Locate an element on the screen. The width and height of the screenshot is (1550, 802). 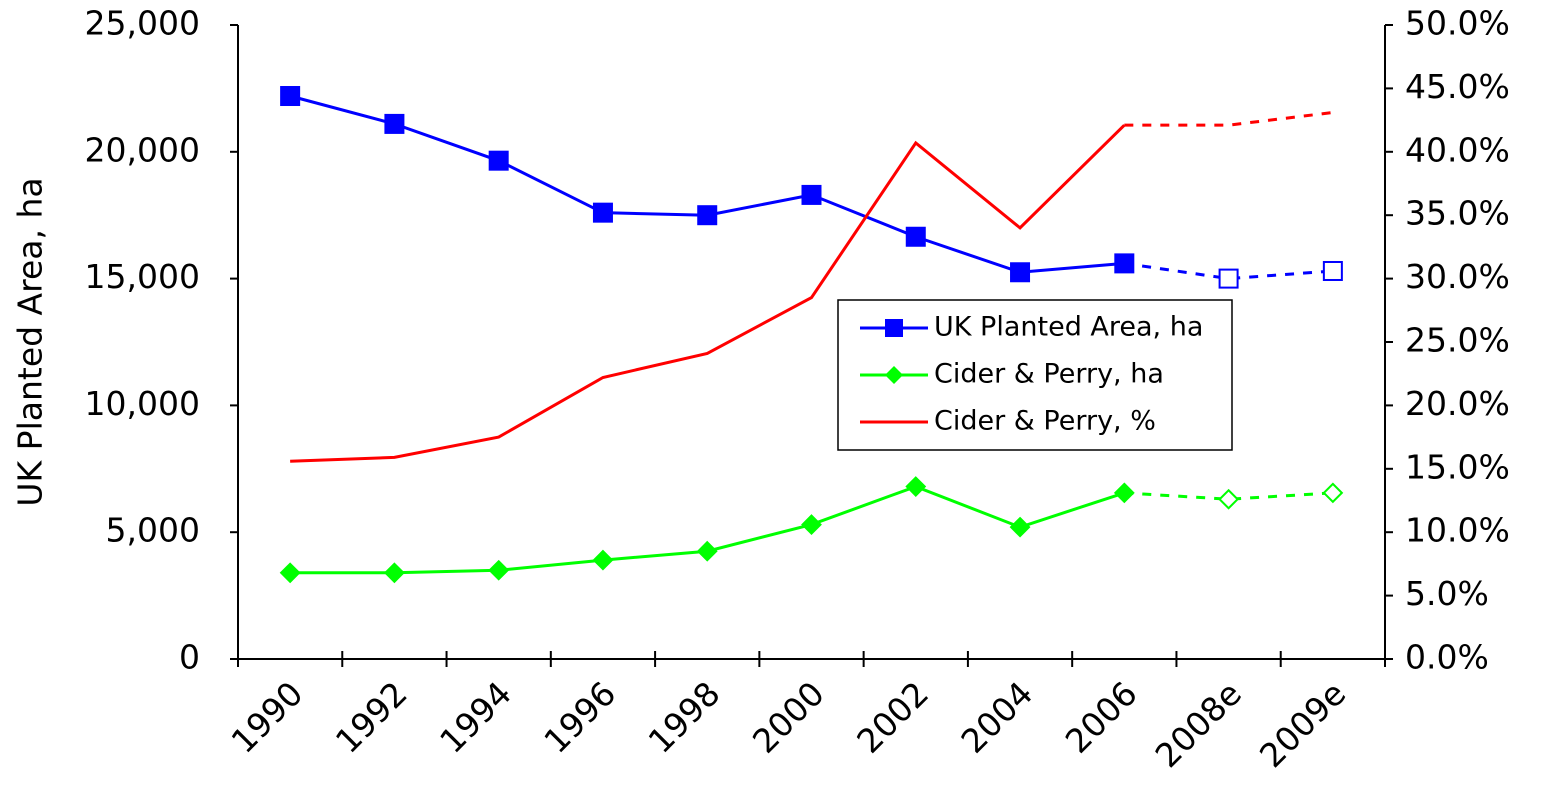
y-tick-label: 20,000 is located at coordinates (142, 149).